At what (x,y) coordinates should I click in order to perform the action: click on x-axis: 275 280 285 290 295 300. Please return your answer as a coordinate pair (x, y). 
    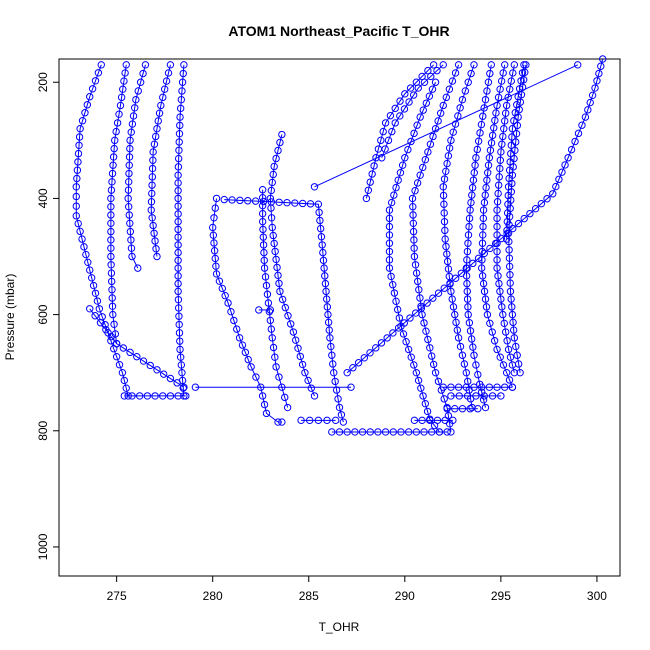
    Looking at the image, I should click on (357, 589).